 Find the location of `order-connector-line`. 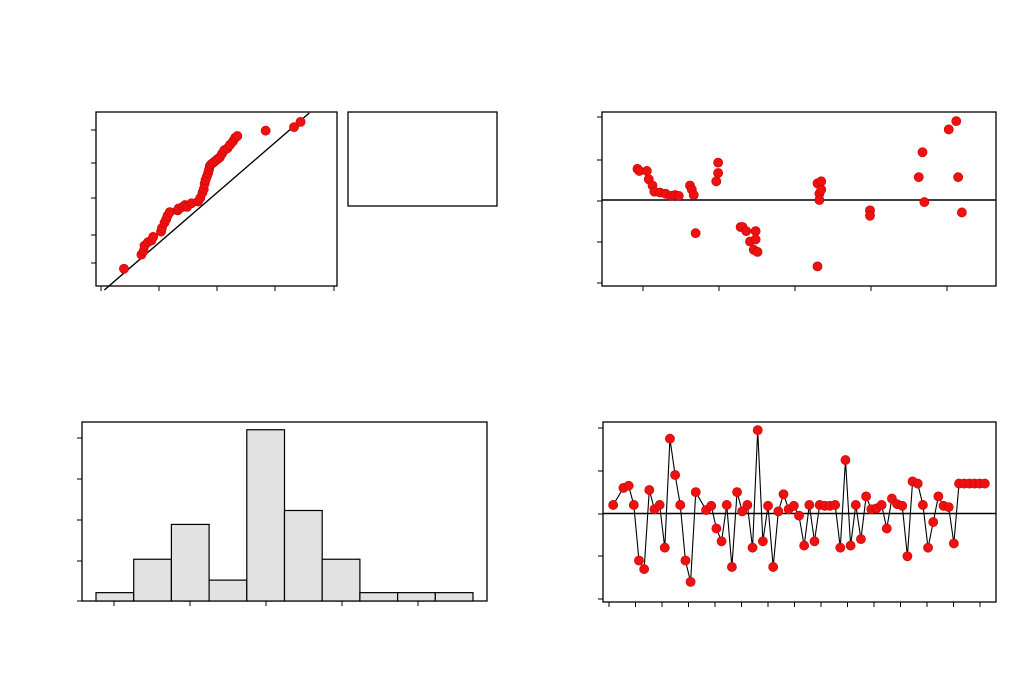

order-connector-line is located at coordinates (798, 506).